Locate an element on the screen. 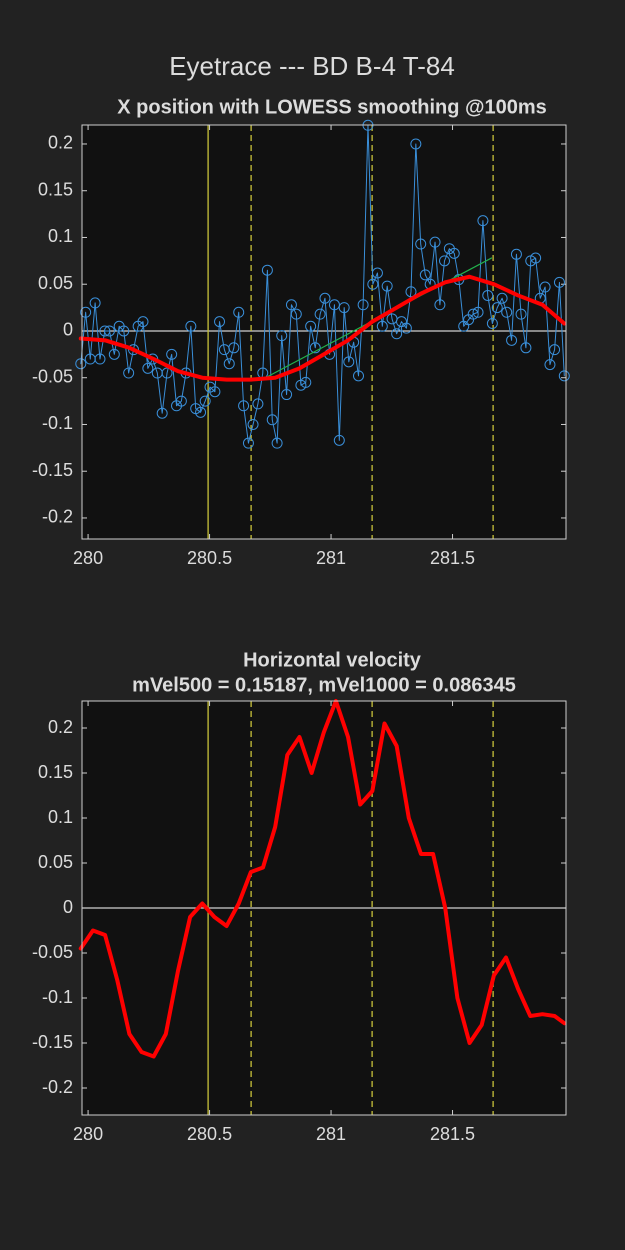 Image resolution: width=625 pixels, height=1250 pixels. x-tick-label: 280 is located at coordinates (88, 1134).